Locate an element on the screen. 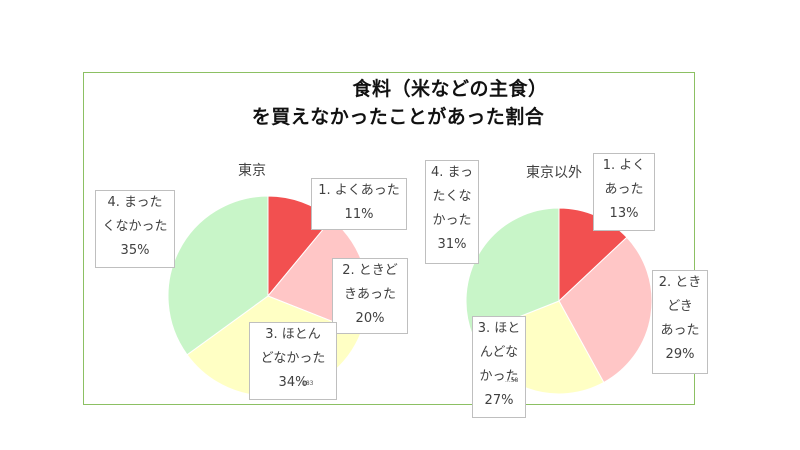  pie-title-outside-tokyo: 東京以外 is located at coordinates (554, 173).